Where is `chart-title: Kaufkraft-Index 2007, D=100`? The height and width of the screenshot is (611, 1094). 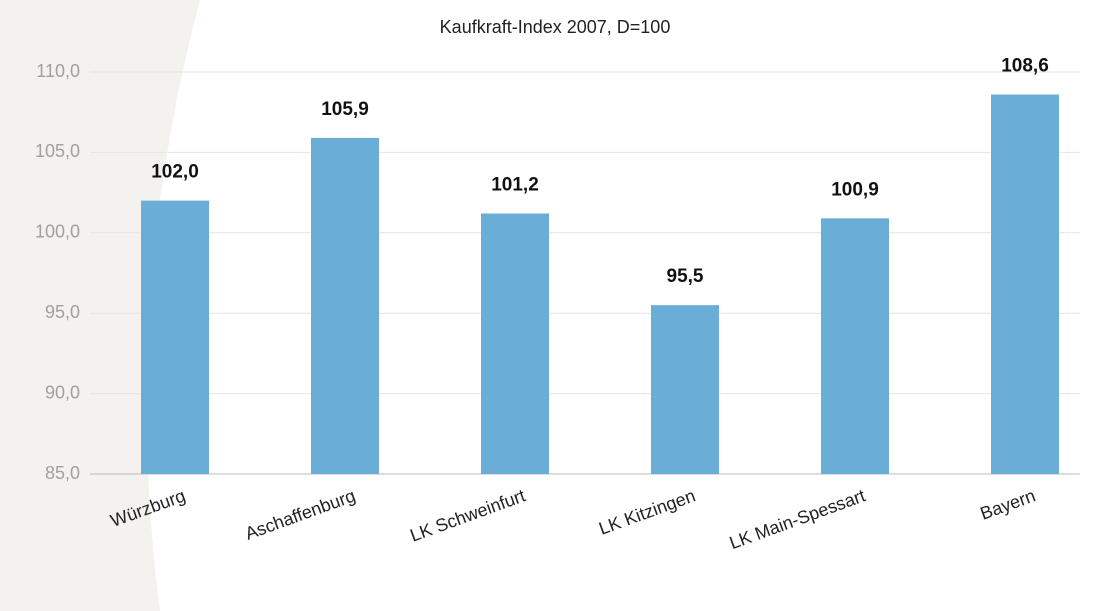
chart-title: Kaufkraft-Index 2007, D=100 is located at coordinates (555, 27).